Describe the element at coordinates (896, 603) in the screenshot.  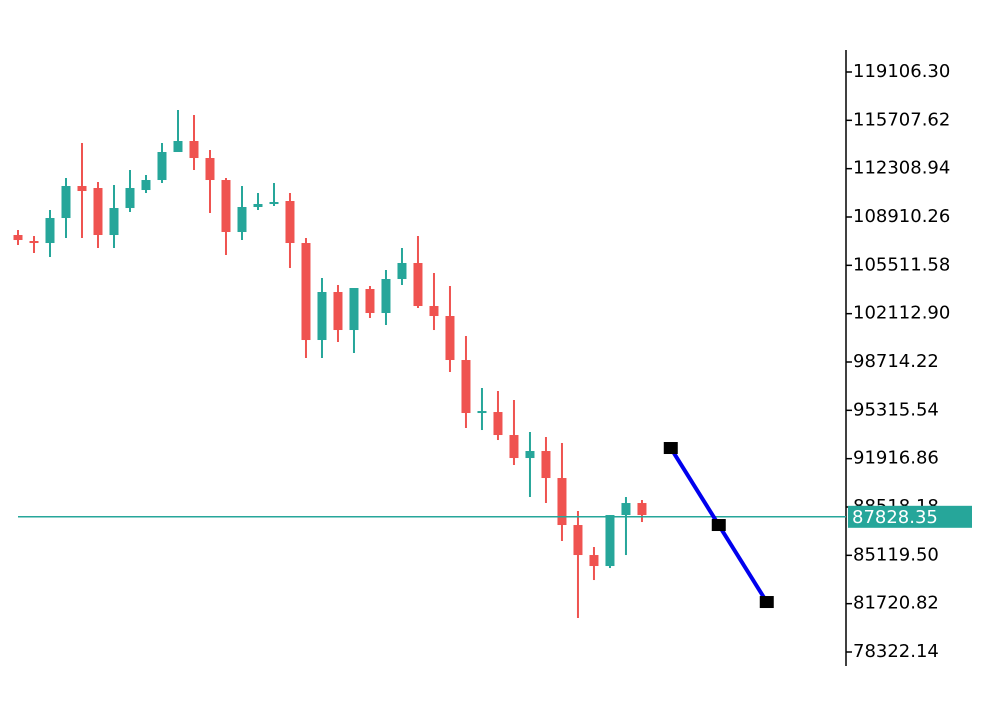
I see `y-tick-label: 81720.82` at that location.